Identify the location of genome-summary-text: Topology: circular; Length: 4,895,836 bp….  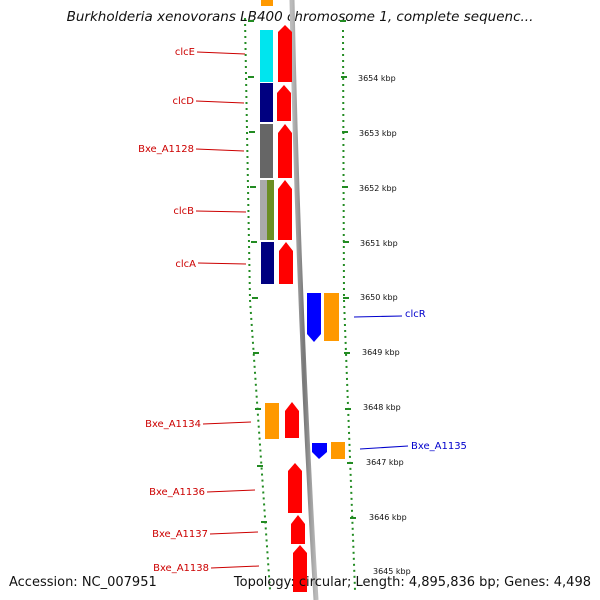
(412, 582).